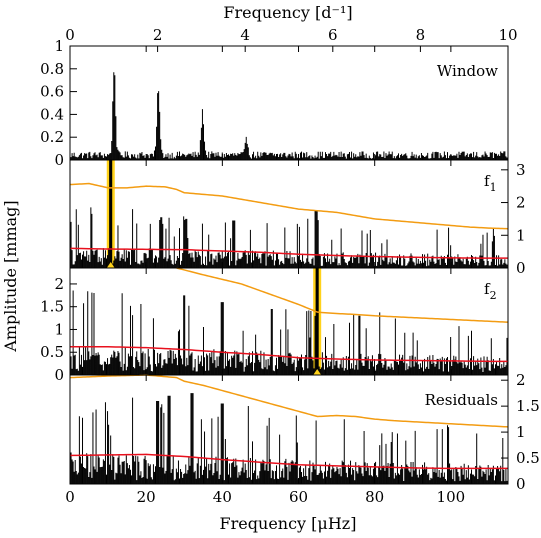 The height and width of the screenshot is (538, 541). What do you see at coordinates (333, 35) in the screenshot?
I see `top-tick-label: 6` at bounding box center [333, 35].